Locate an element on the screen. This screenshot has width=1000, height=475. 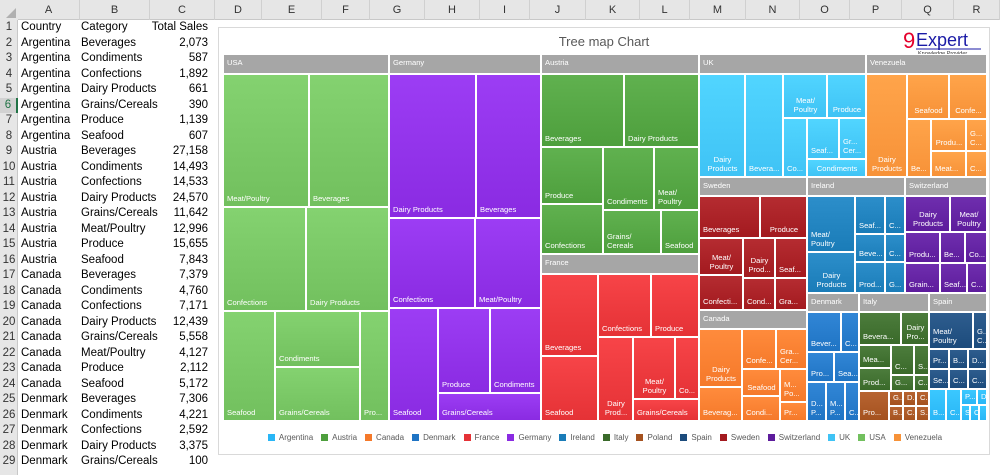
legend-item-ireland: Ireland is located at coordinates (577, 437).